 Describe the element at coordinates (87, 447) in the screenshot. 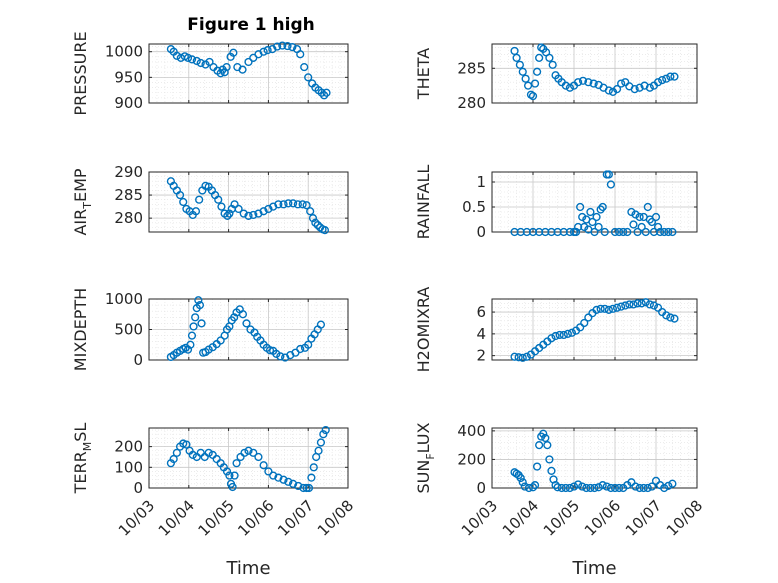

I see `y-label-subscript: M` at that location.